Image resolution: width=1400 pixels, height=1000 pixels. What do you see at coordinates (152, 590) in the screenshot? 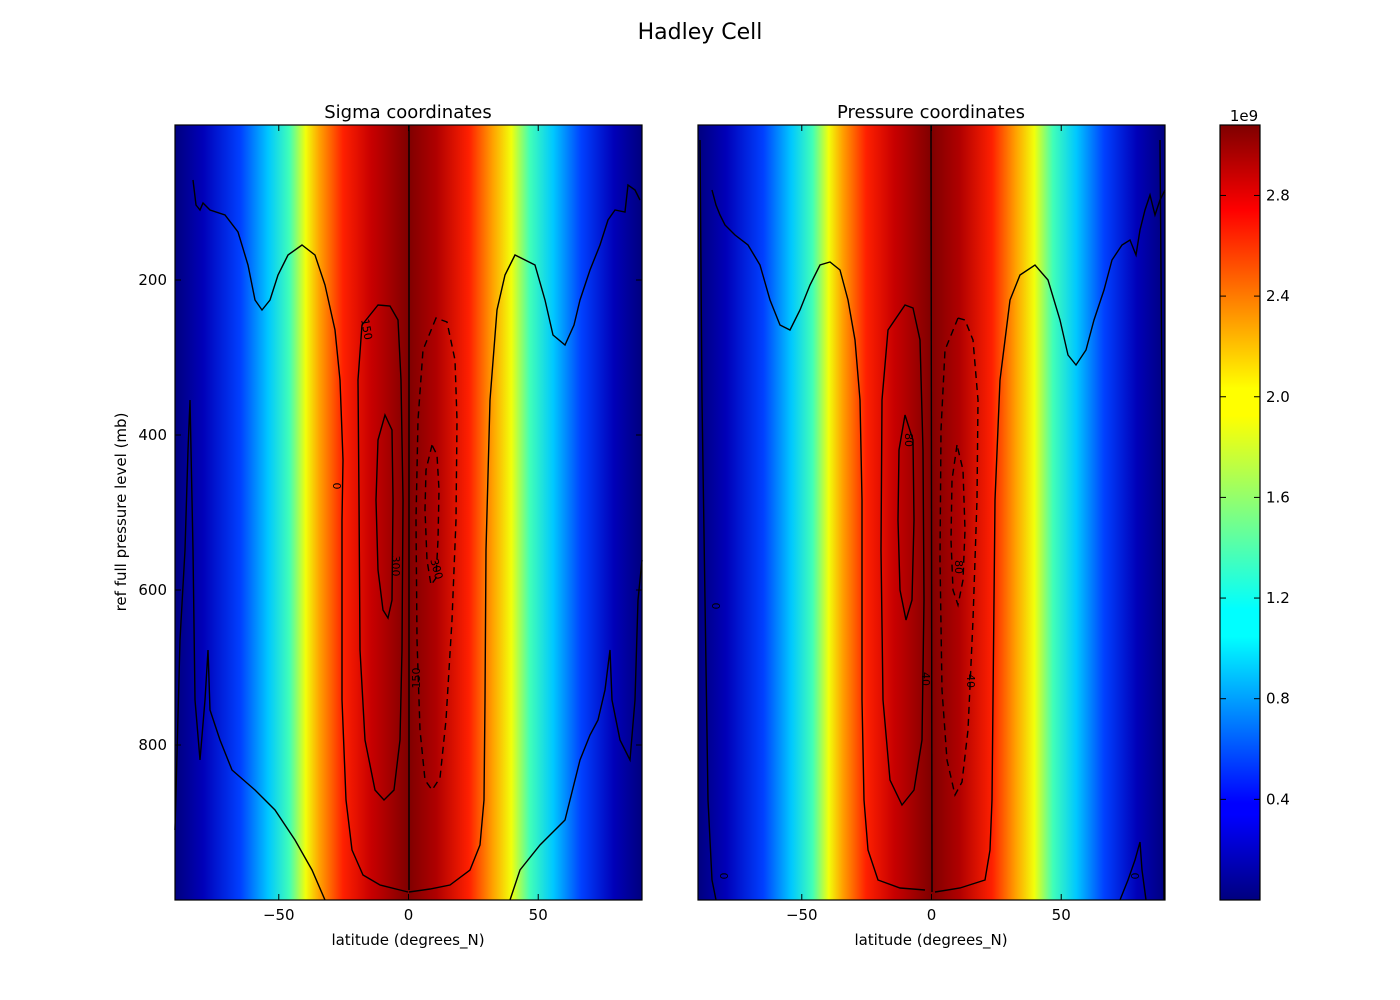
I see `sigma-y-tick-label: 600` at bounding box center [152, 590].